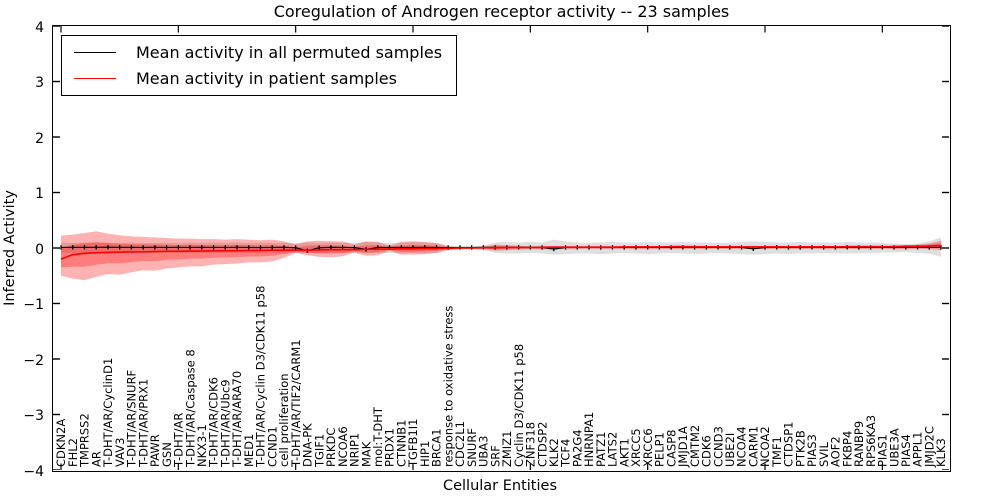 The image size is (1000, 500). I want to click on x-tick-label: TMF1, so click(777, 452).